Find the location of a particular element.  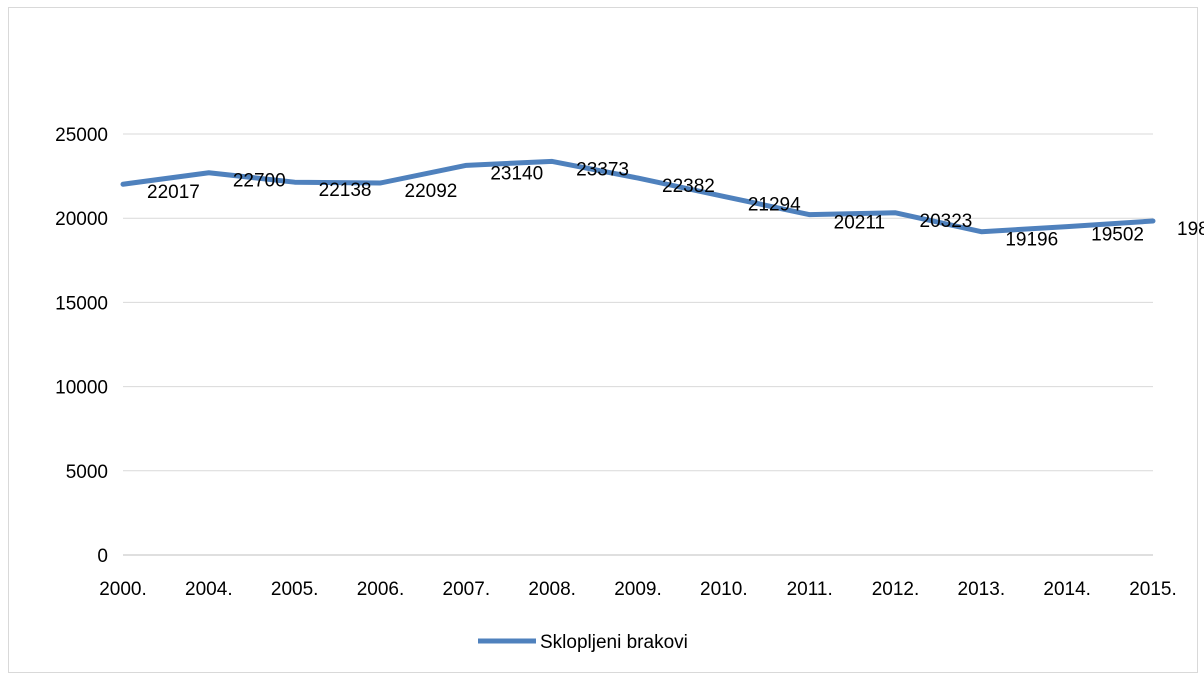

y-tick-label: 5000 is located at coordinates (87, 472).